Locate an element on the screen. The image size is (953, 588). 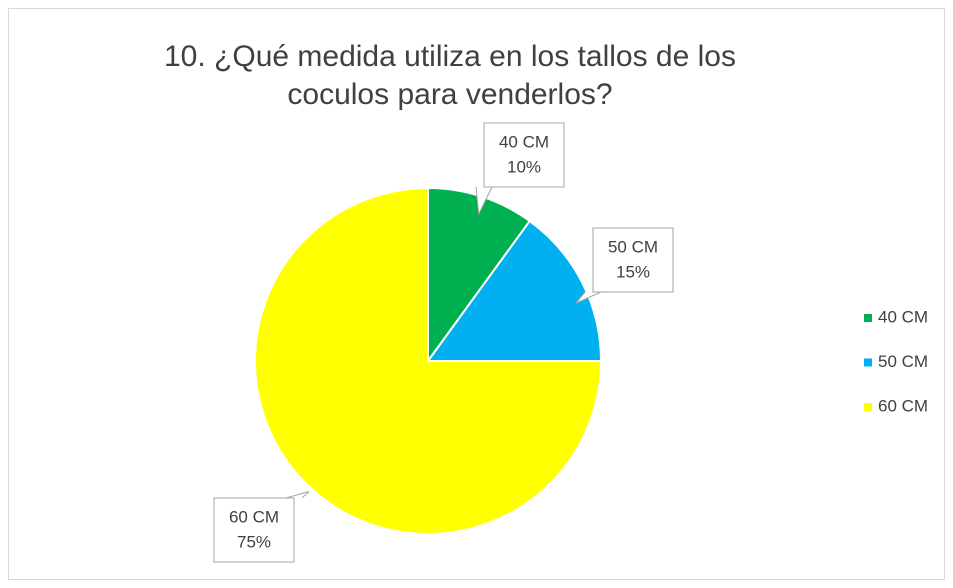
legend-label: 50 CM is located at coordinates (903, 361).